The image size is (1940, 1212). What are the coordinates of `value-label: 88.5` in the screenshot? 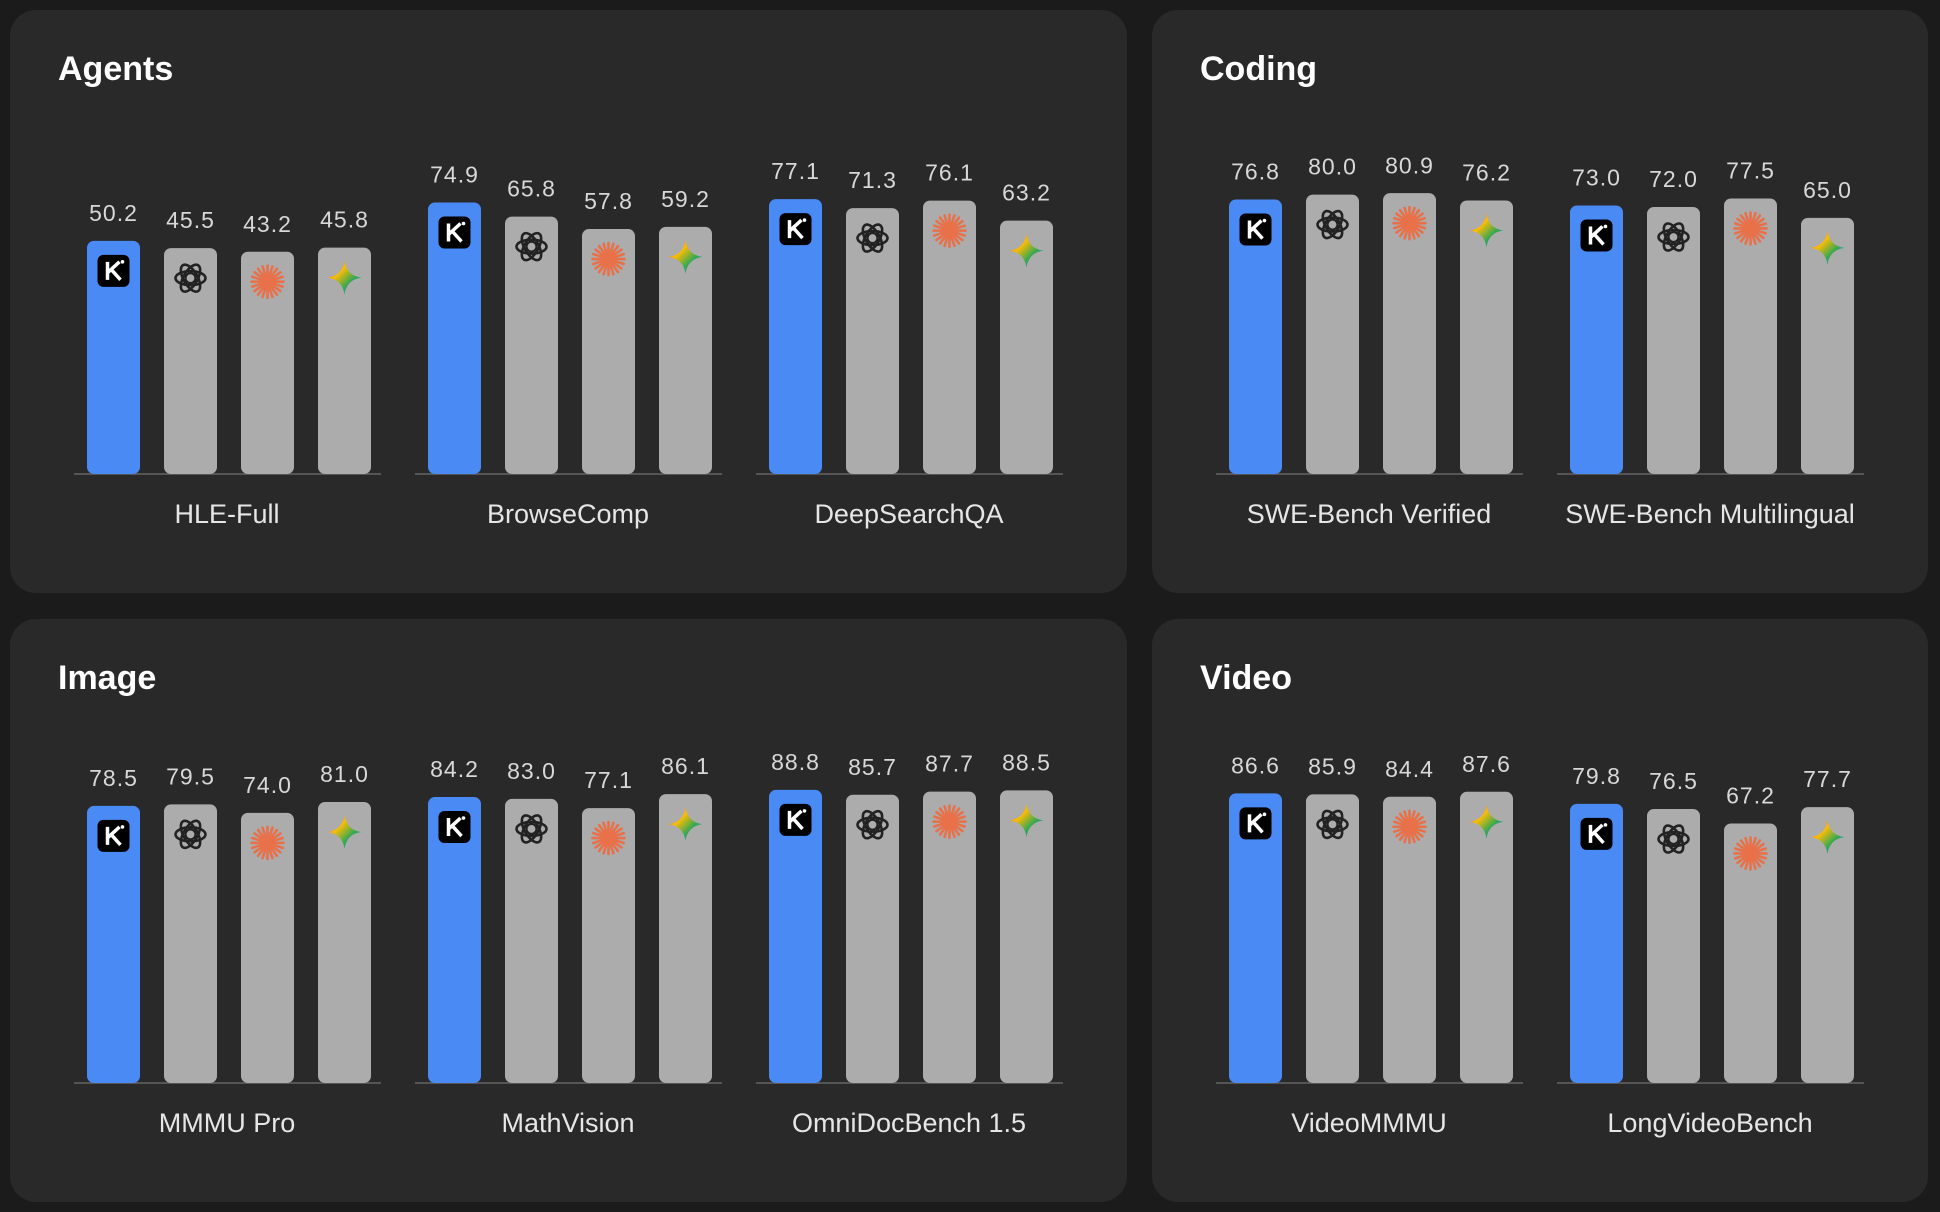 It's located at (1026, 762).